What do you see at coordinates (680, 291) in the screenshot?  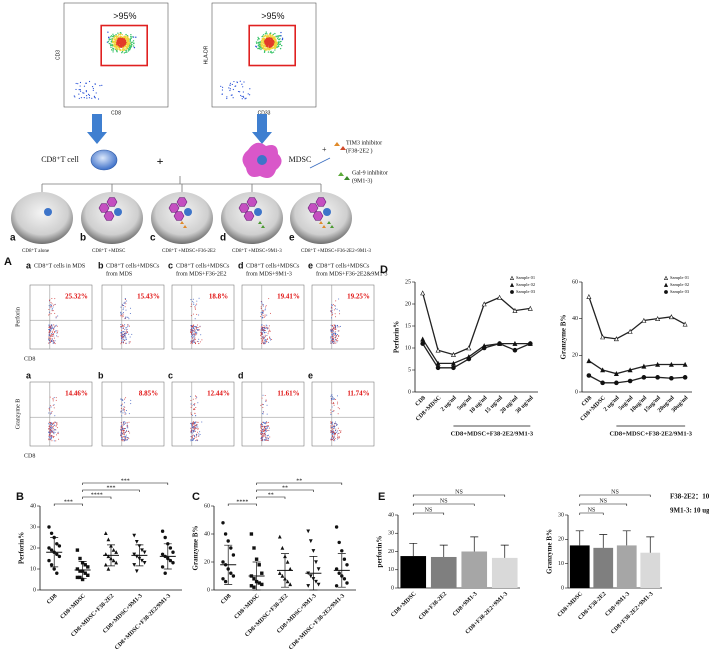 I see `legend-label: Sample 03` at bounding box center [680, 291].